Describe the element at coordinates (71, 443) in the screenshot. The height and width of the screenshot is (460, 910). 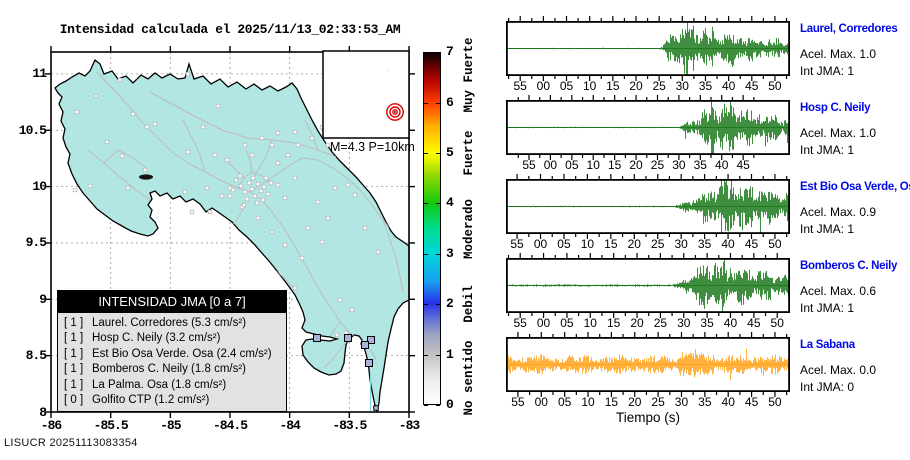
I see `footer-id: LISUCR 20251113083354` at that location.